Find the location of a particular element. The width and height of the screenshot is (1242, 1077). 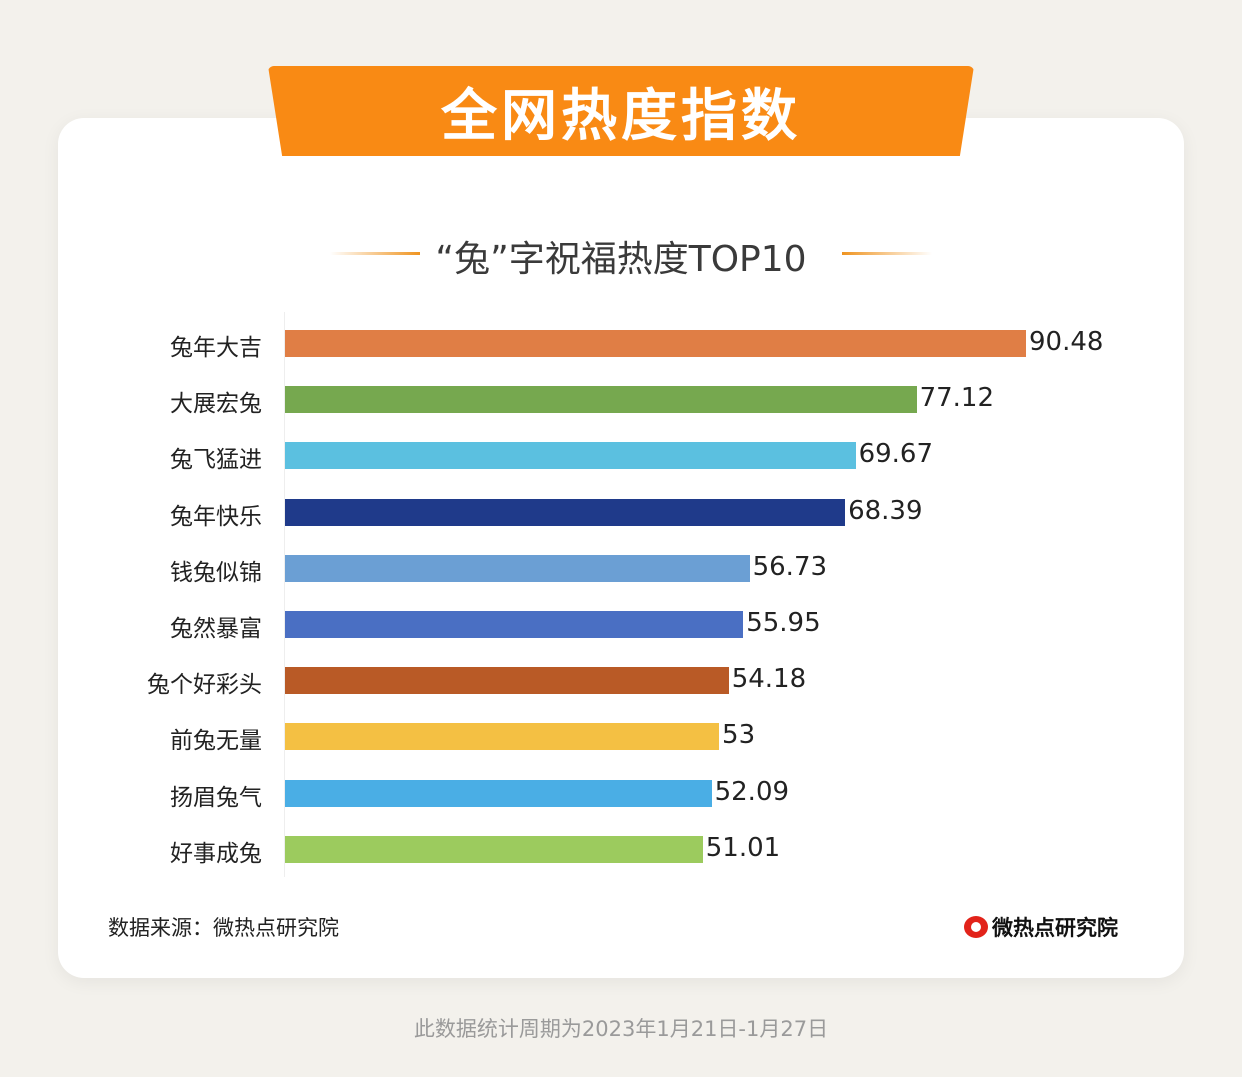

footer-note: 此数据统计周期为2023年1月21日-1月27日 is located at coordinates (621, 1029).